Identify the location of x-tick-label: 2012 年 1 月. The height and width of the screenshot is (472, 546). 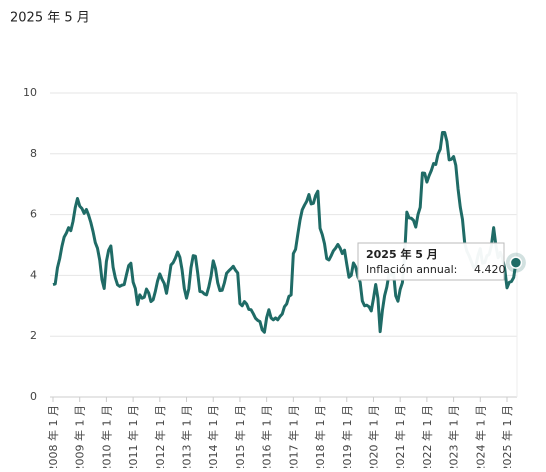
(160, 436).